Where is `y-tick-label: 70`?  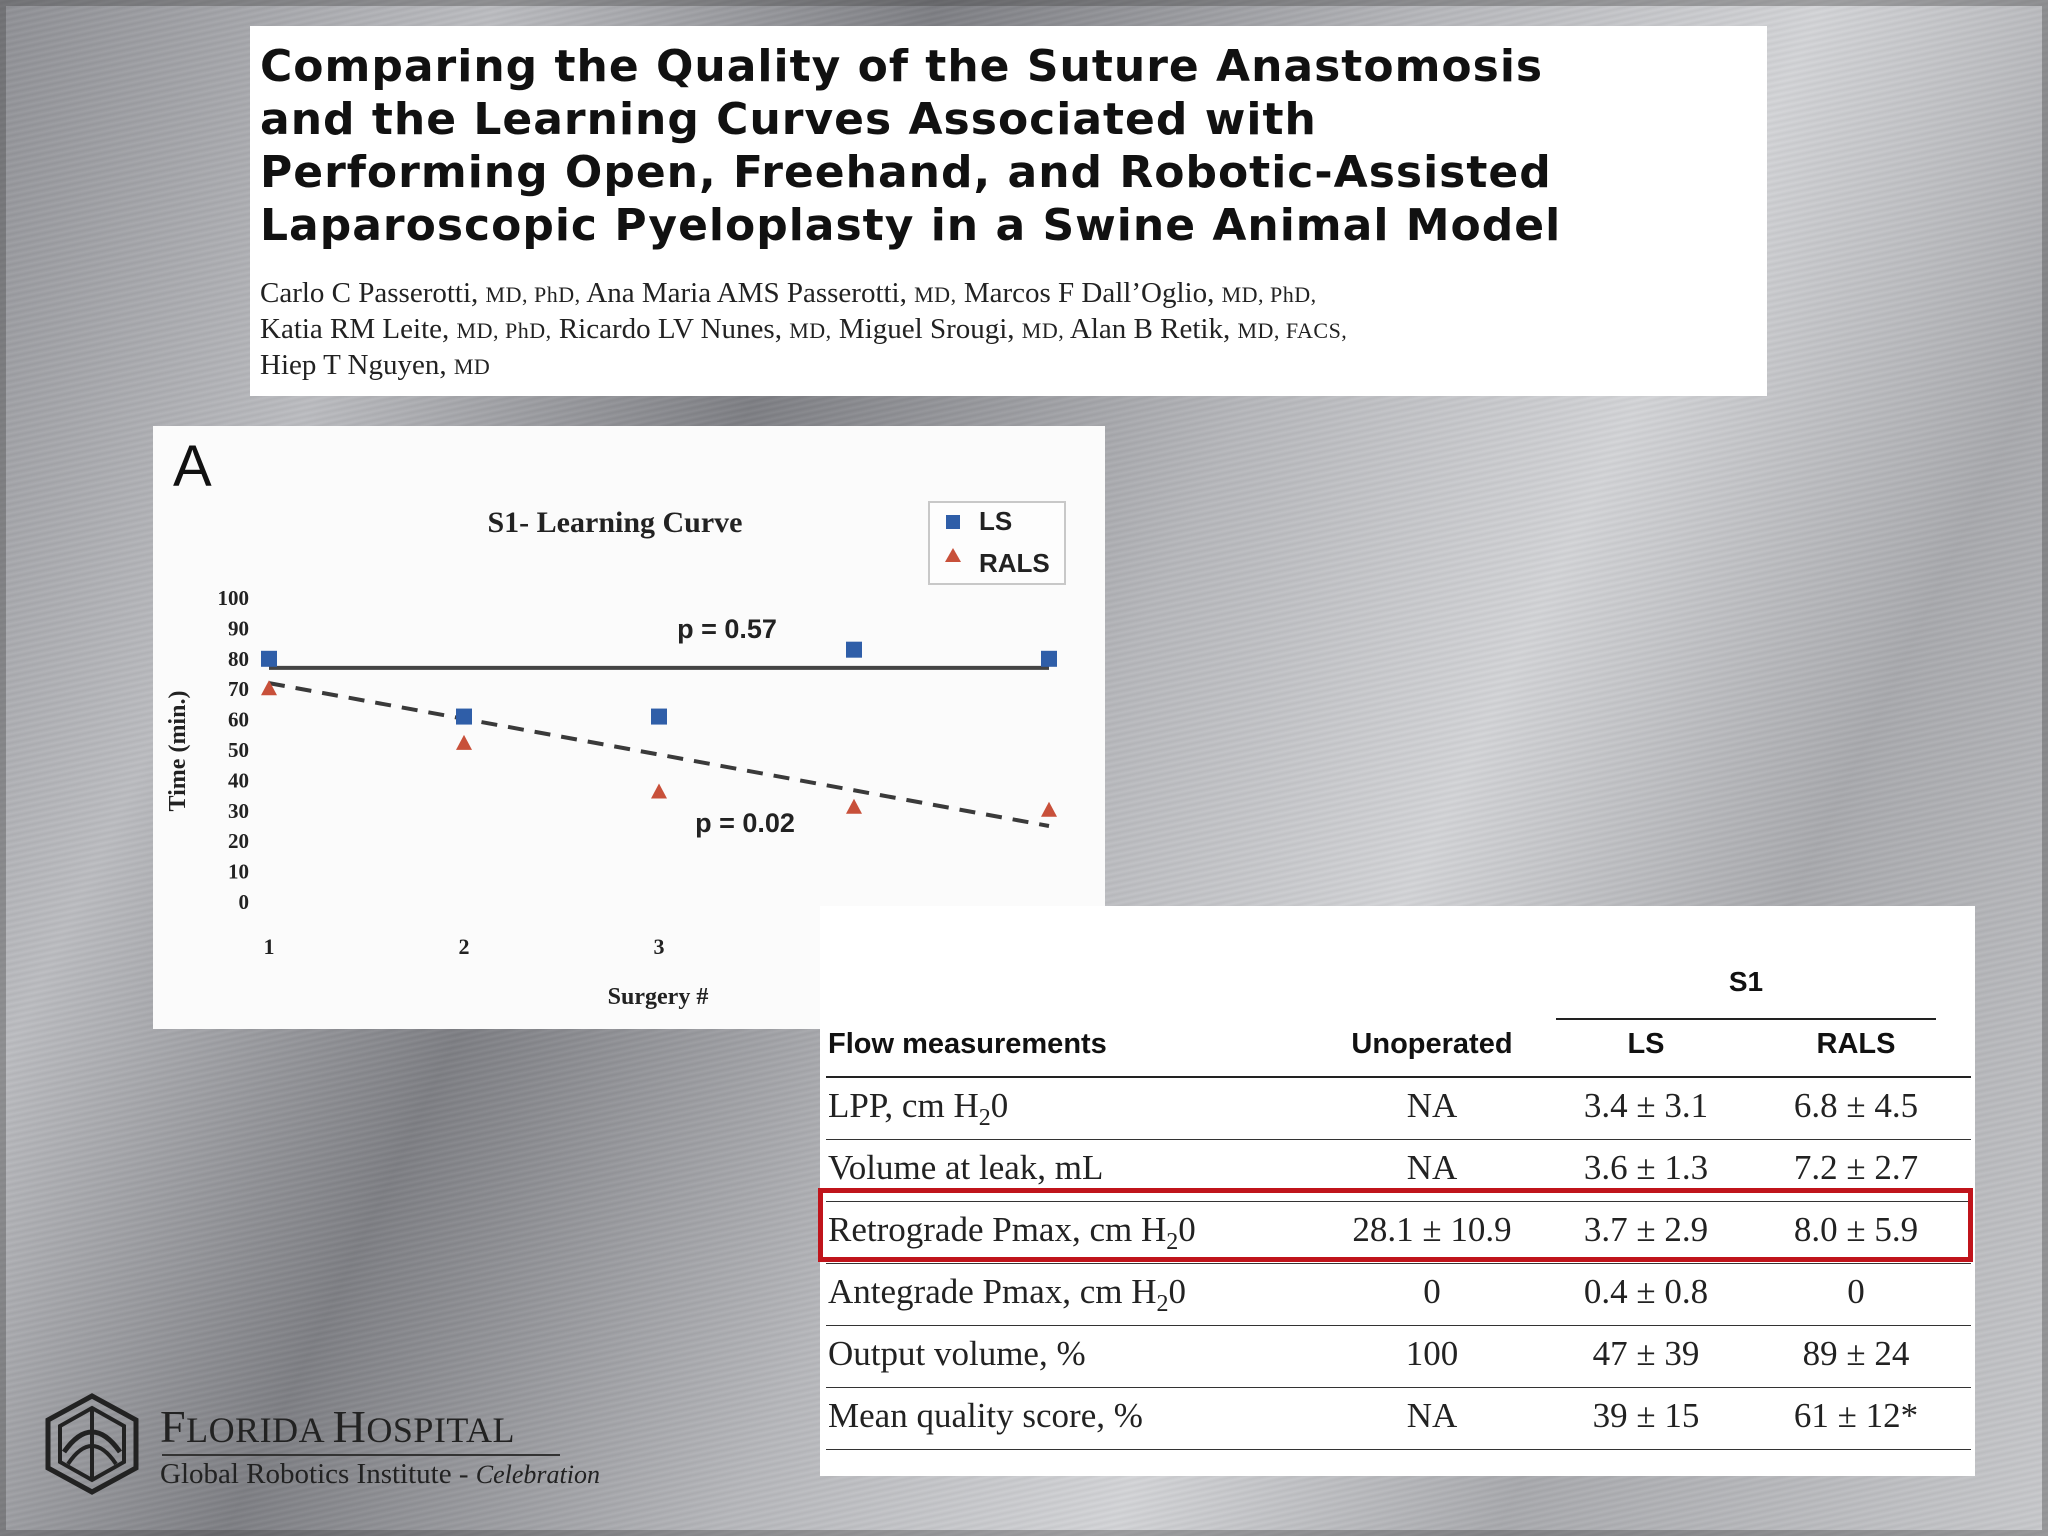
y-tick-label: 70 is located at coordinates (238, 689).